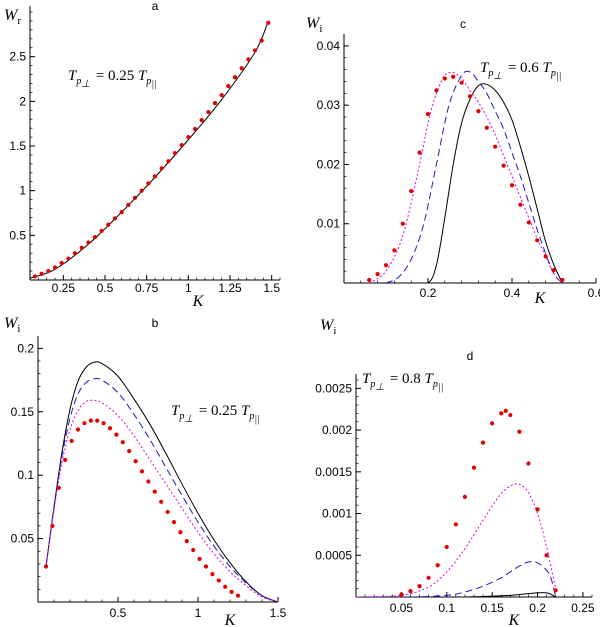 This screenshot has height=627, width=600. What do you see at coordinates (155, 323) in the screenshot?
I see `panel-letter: b` at bounding box center [155, 323].